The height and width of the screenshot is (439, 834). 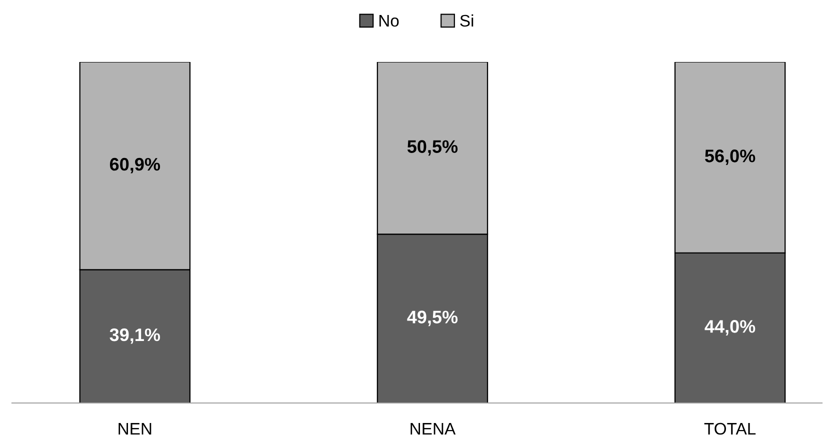 I want to click on data-label: 39,1%, so click(x=135, y=336).